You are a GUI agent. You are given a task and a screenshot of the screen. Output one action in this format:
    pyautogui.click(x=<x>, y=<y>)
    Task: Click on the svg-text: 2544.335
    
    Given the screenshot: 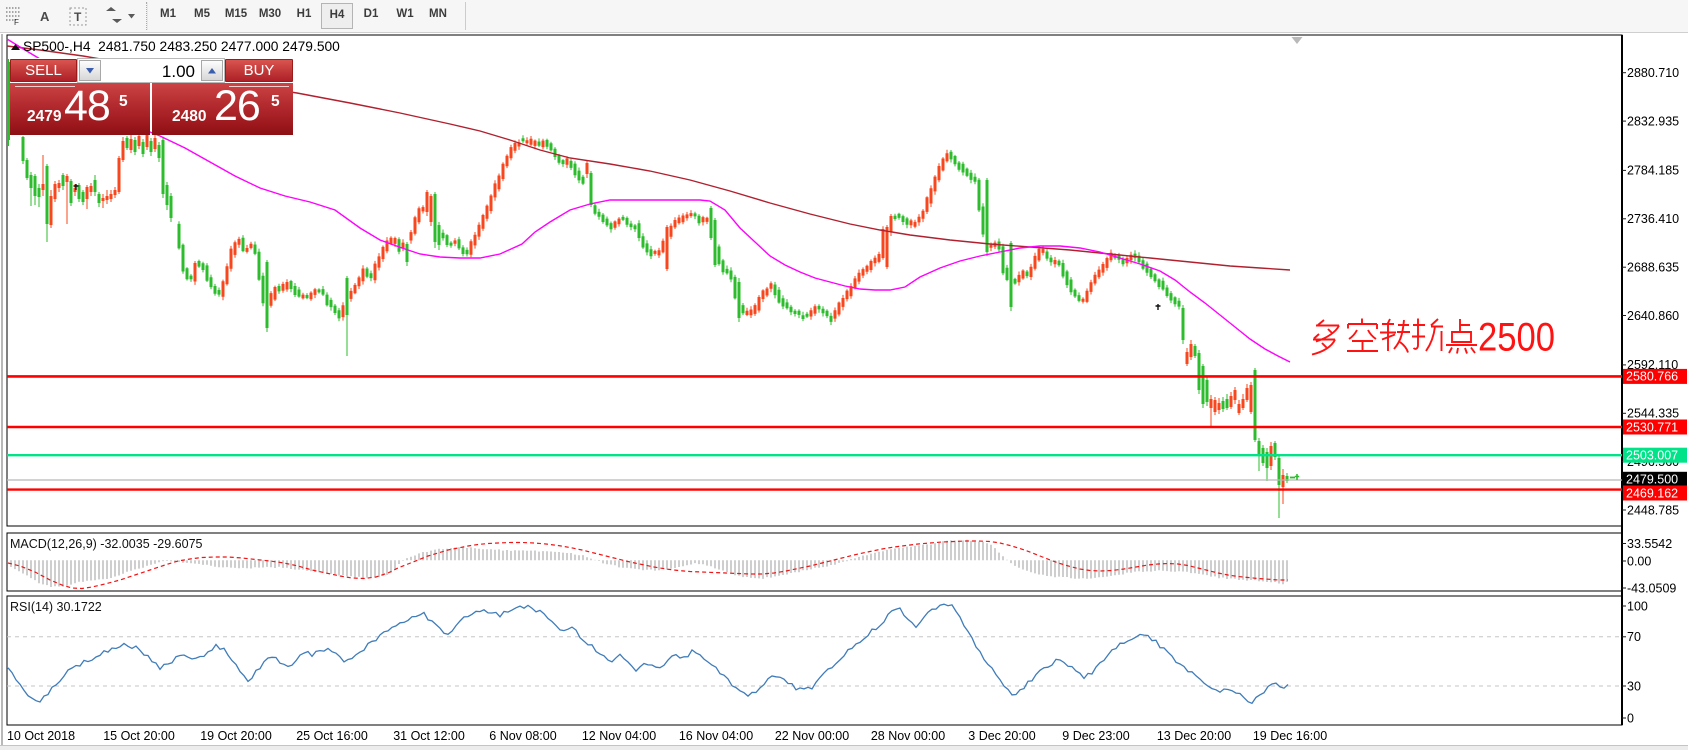 What is the action you would take?
    pyautogui.click(x=1653, y=414)
    